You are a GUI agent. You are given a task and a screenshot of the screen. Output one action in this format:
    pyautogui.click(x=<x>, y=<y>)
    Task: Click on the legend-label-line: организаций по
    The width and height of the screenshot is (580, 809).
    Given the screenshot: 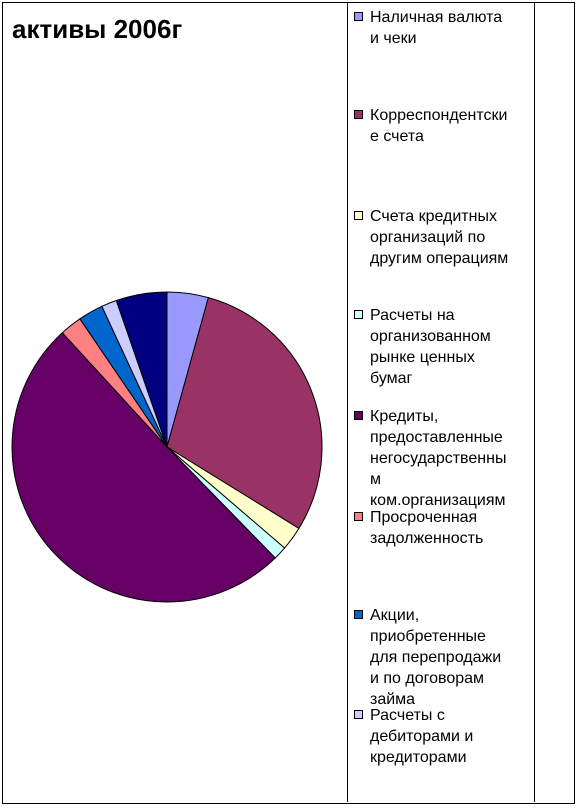 What is the action you would take?
    pyautogui.click(x=428, y=237)
    